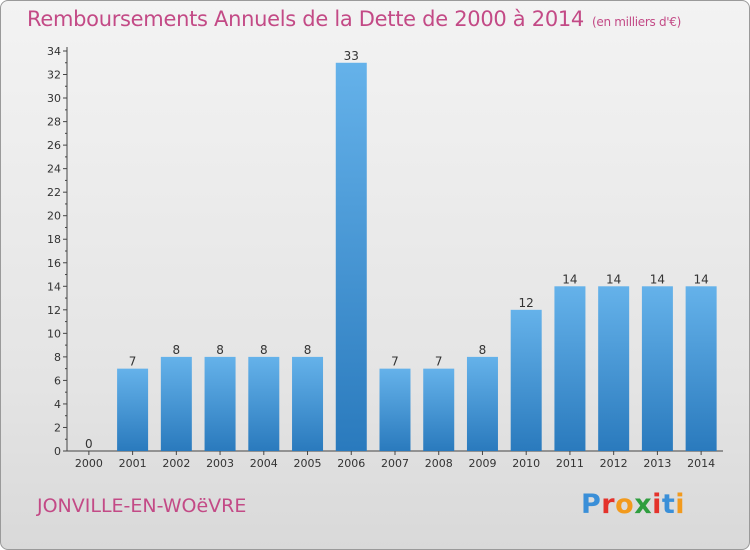 The image size is (750, 550). I want to click on y-tick-label: 6, so click(57, 380).